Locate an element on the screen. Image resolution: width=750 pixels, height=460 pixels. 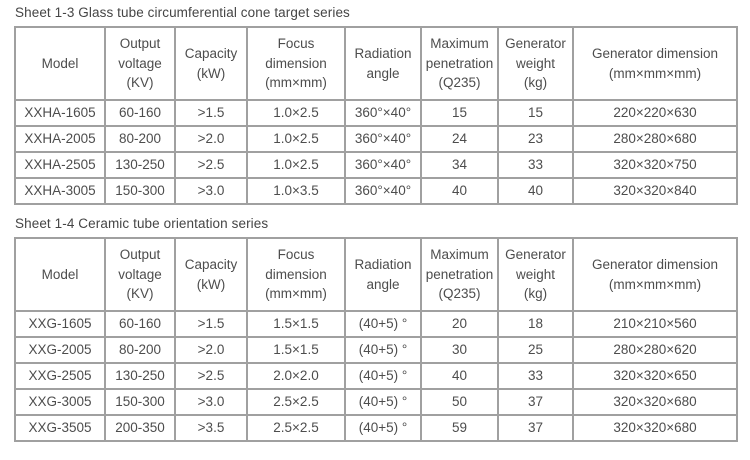
table-cell: XXHA-3005 is located at coordinates (60, 191).